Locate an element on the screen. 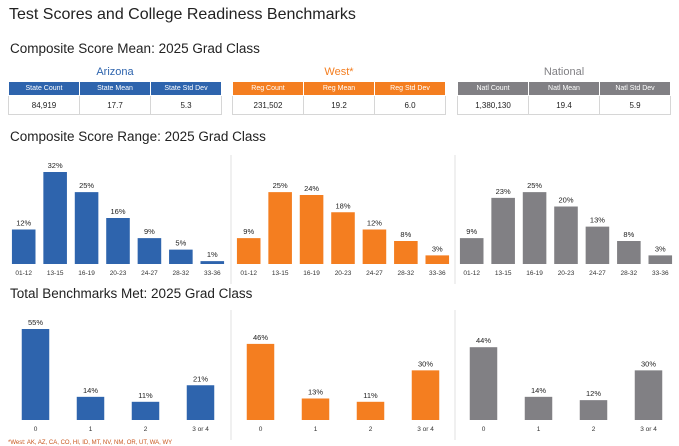 The width and height of the screenshot is (679, 446). west-category-label: 28-32 is located at coordinates (406, 273).